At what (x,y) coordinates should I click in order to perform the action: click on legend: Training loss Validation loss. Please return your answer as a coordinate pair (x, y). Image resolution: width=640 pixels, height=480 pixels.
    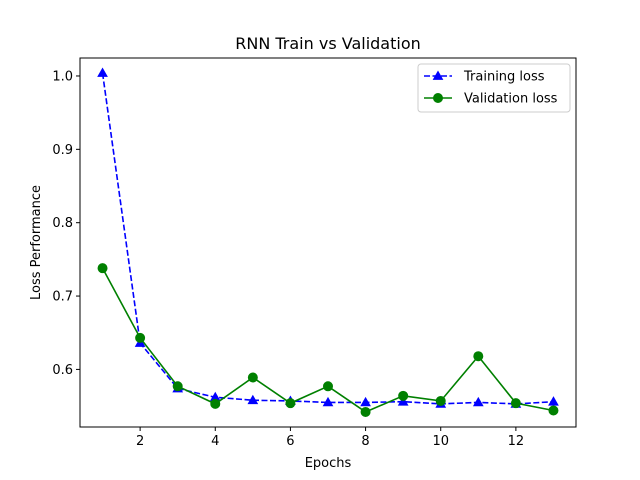
    Looking at the image, I should click on (494, 88).